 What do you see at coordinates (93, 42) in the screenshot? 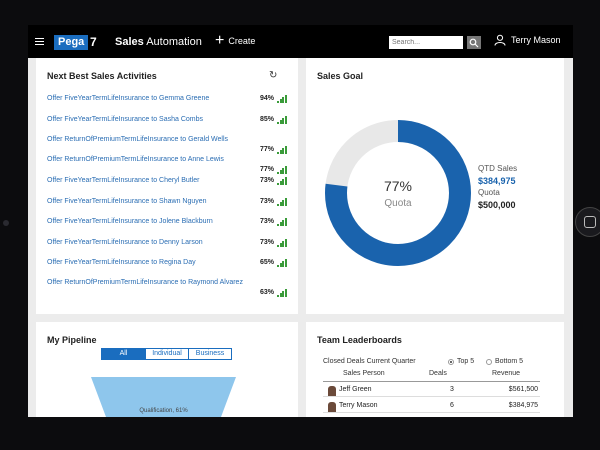
I see `brand-version: 7` at bounding box center [93, 42].